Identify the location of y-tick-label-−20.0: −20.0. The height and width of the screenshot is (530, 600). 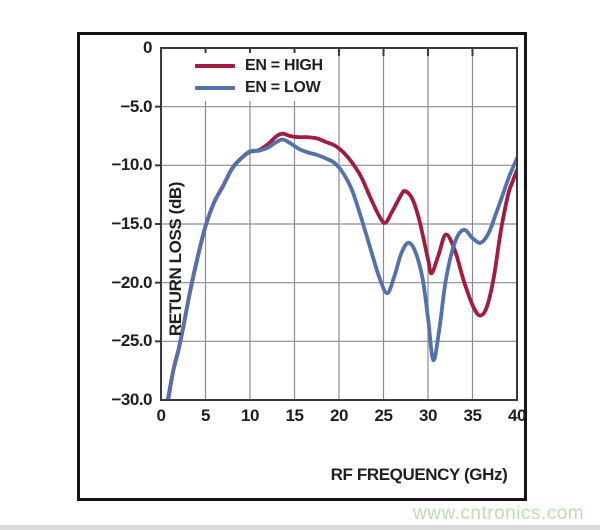
(131, 282).